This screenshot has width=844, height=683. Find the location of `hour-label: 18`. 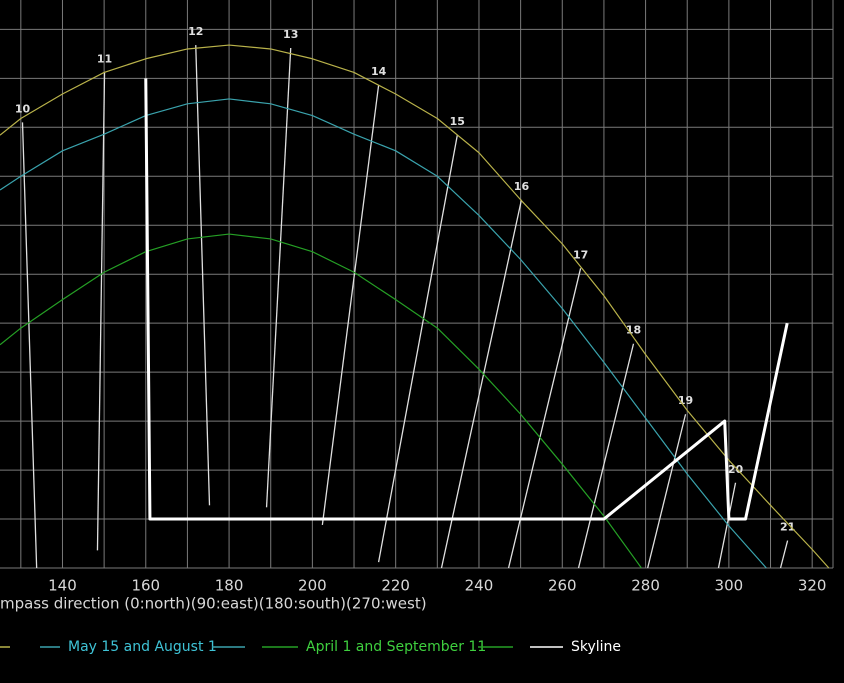

hour-label: 18 is located at coordinates (633, 330).